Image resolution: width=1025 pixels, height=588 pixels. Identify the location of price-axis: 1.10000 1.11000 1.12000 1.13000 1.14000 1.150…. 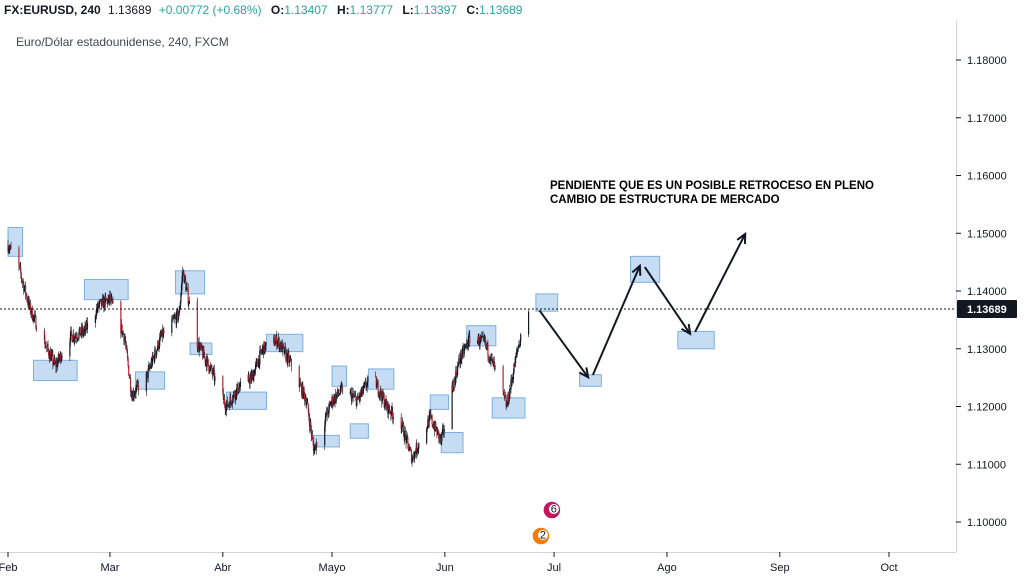
(981, 292).